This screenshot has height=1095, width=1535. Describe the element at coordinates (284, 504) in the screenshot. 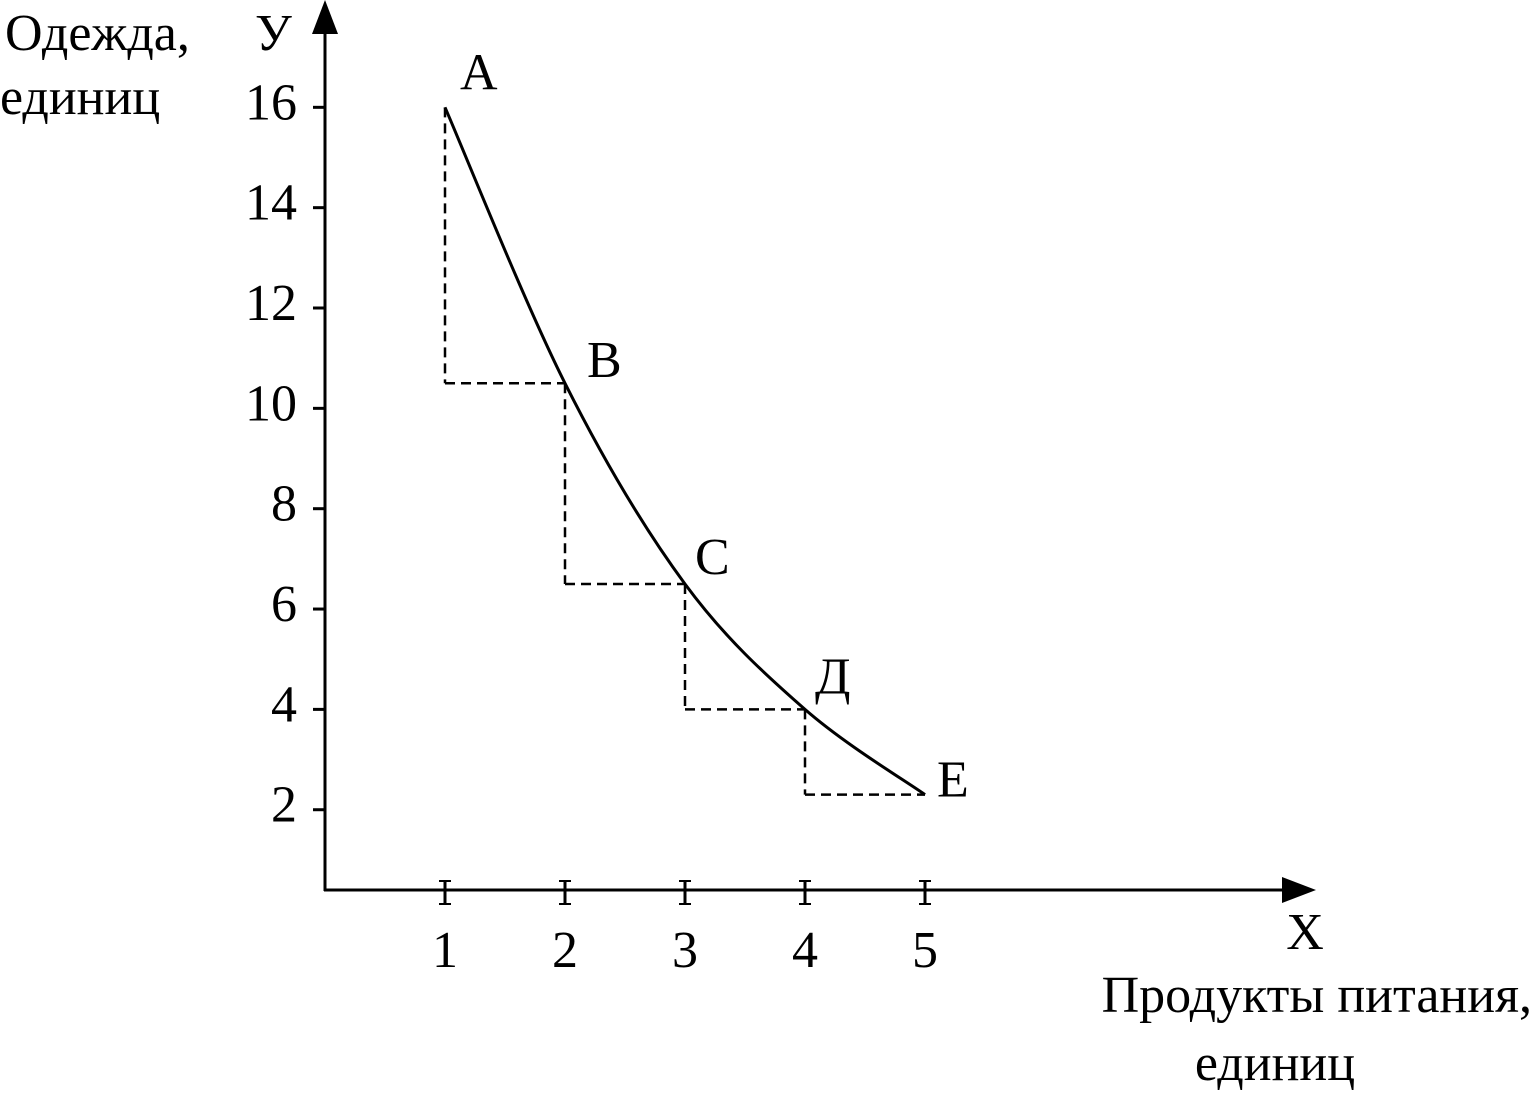

I see `y-tick-label: 8` at that location.